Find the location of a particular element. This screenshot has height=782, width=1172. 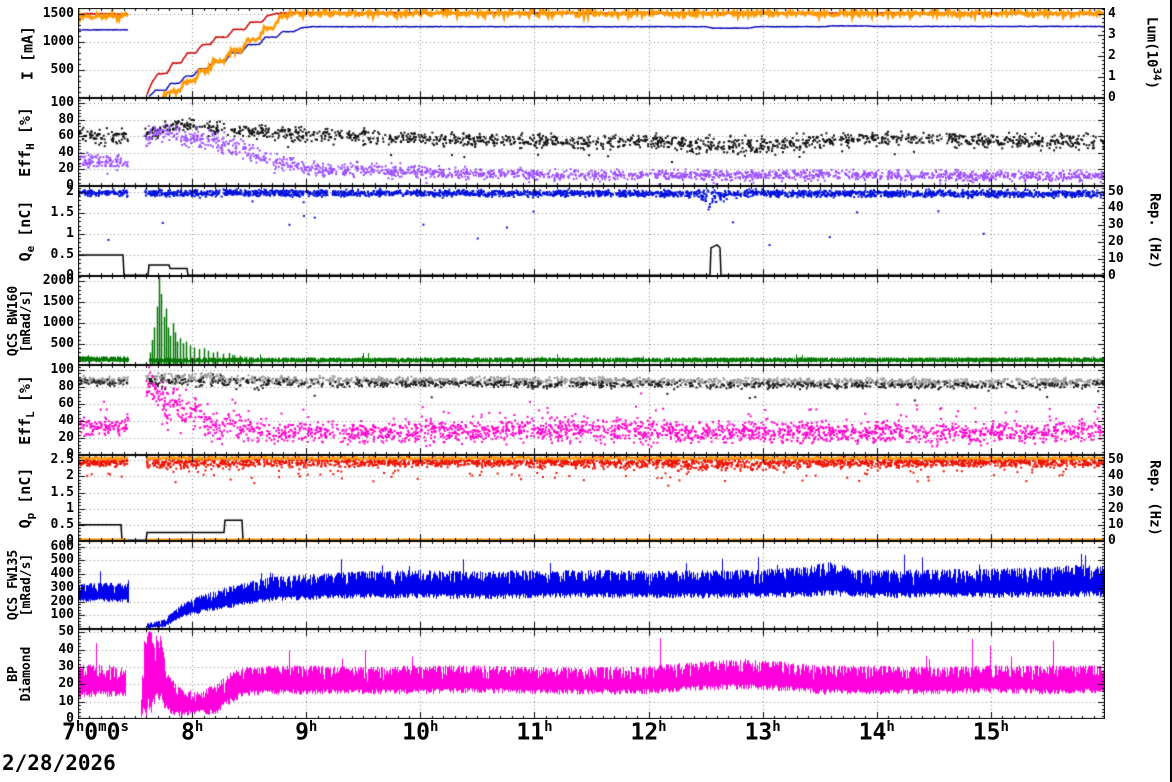

y-tick-label: 300 is located at coordinates (62, 587).